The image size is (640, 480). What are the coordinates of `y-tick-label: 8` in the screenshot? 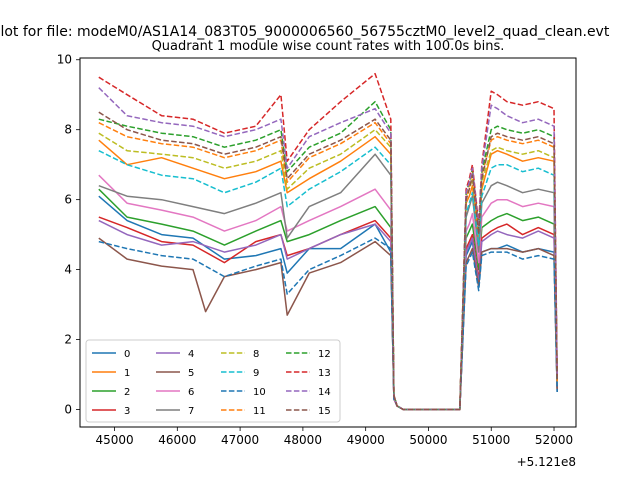 It's located at (68, 130).